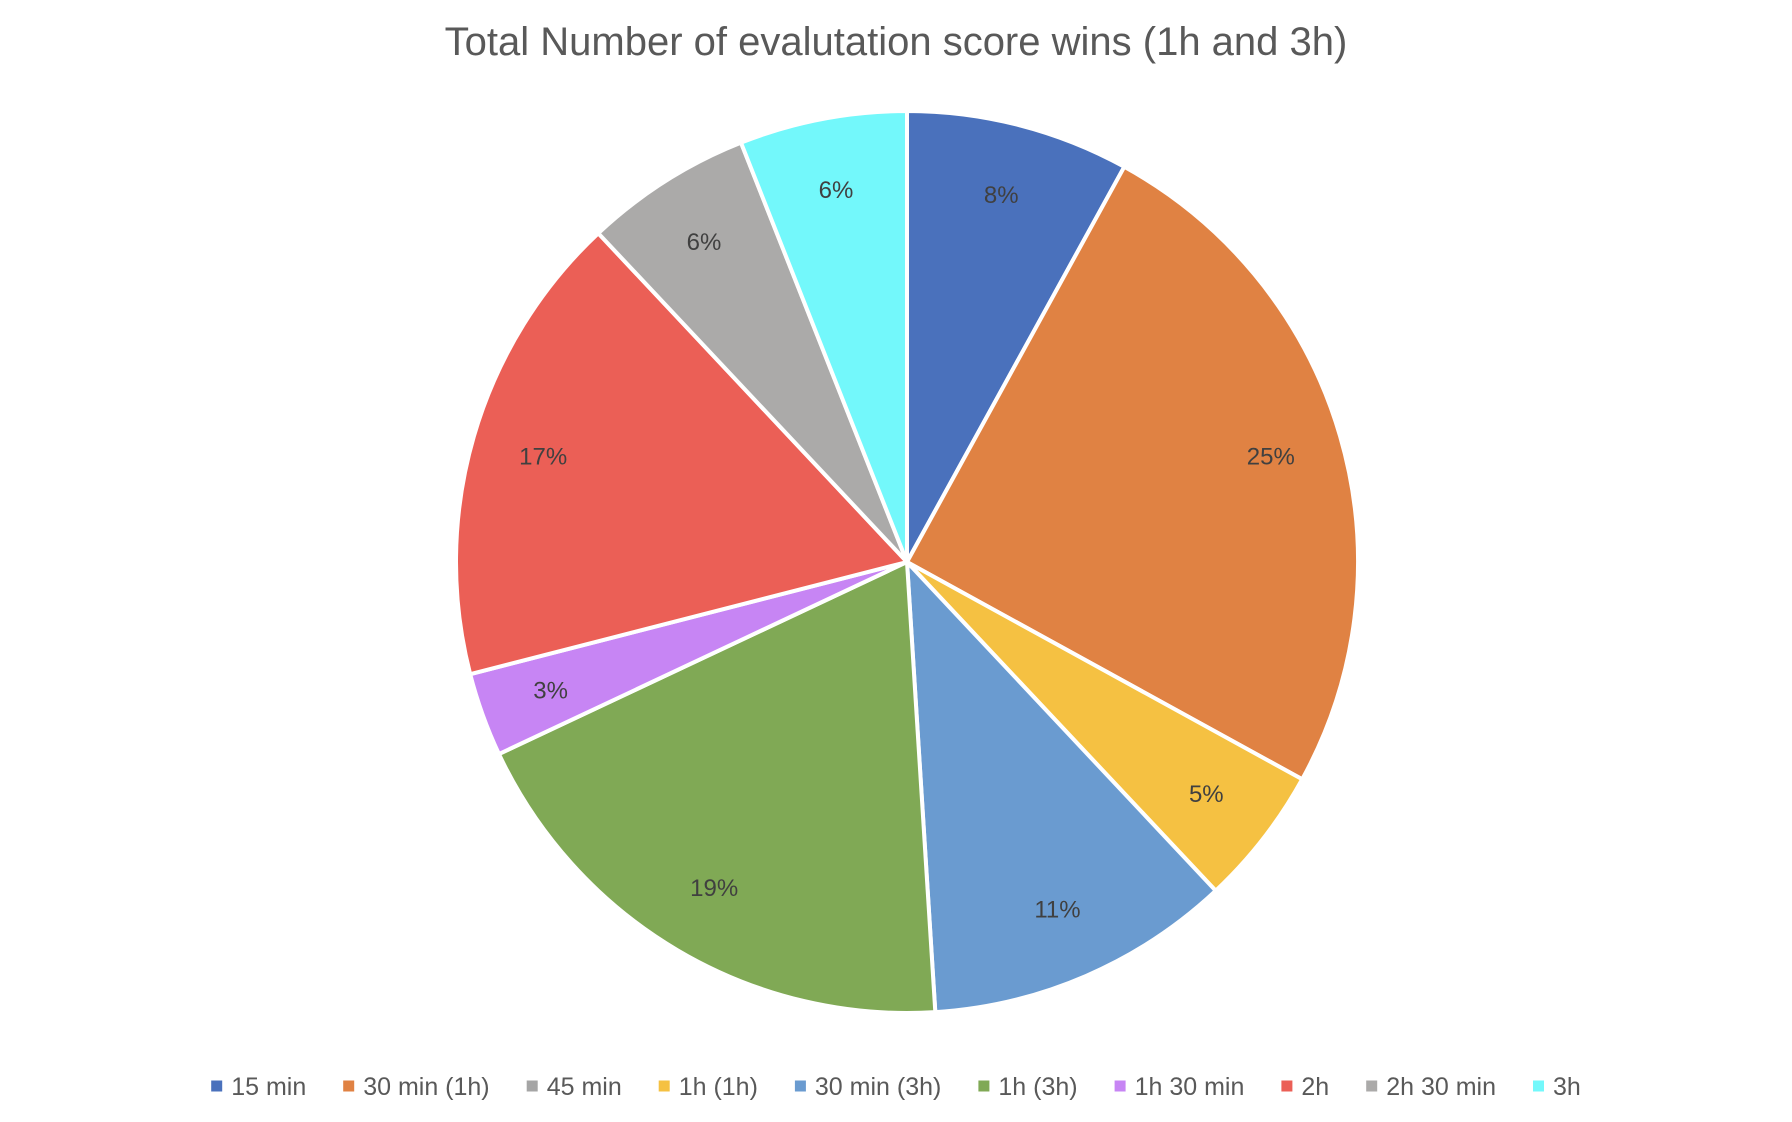 The height and width of the screenshot is (1122, 1792). What do you see at coordinates (1538, 1086) in the screenshot?
I see `legend-marker-3h` at bounding box center [1538, 1086].